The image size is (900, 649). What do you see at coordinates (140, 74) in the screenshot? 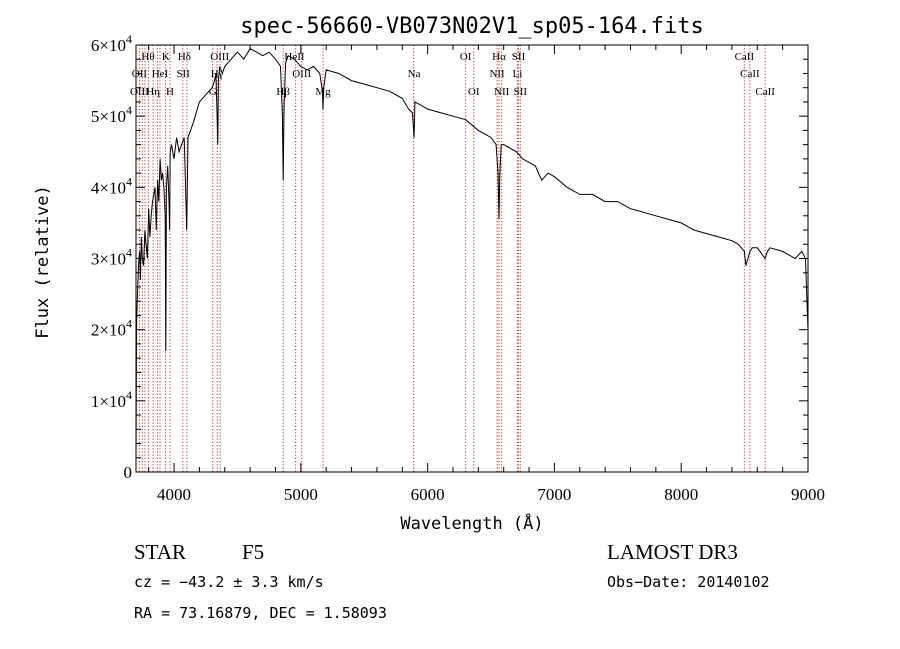
I see `line-label: OII` at bounding box center [140, 74].